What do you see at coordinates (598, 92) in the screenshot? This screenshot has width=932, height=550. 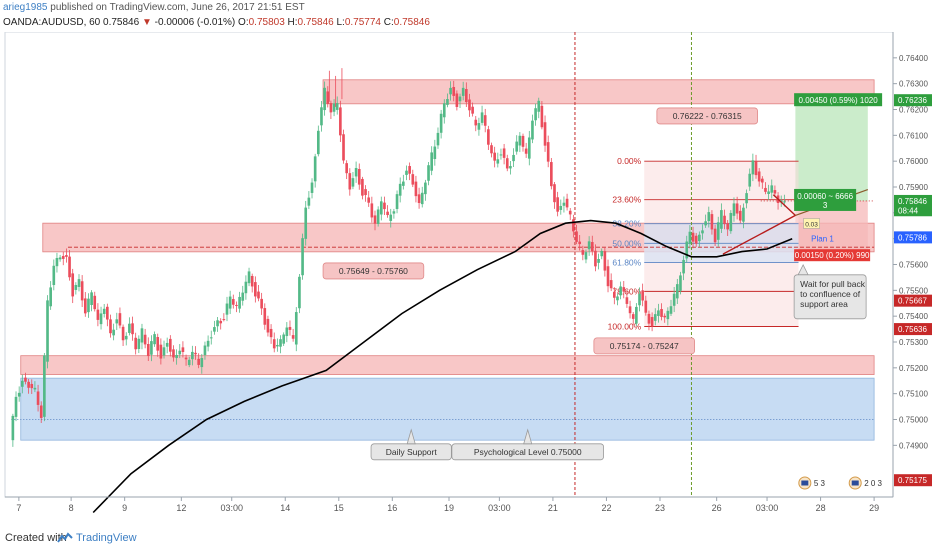 I see `zone-upper-resistance` at bounding box center [598, 92].